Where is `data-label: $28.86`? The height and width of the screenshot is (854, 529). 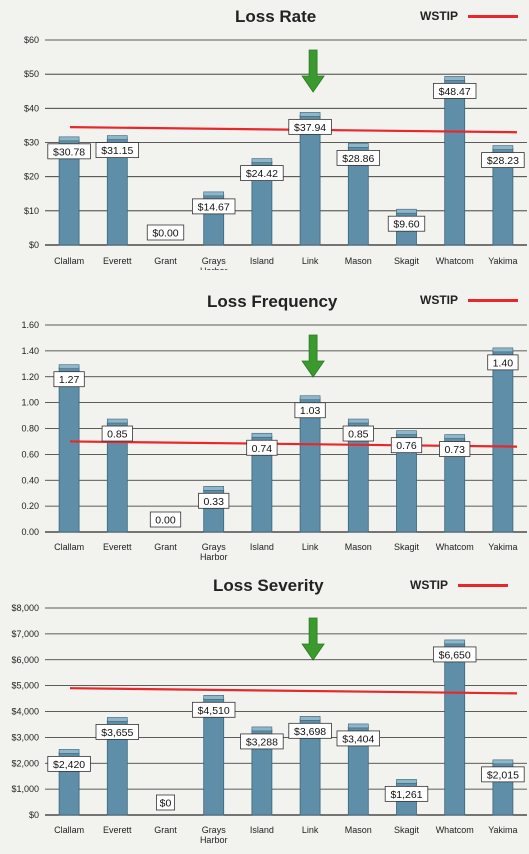
data-label: $28.86 is located at coordinates (358, 159).